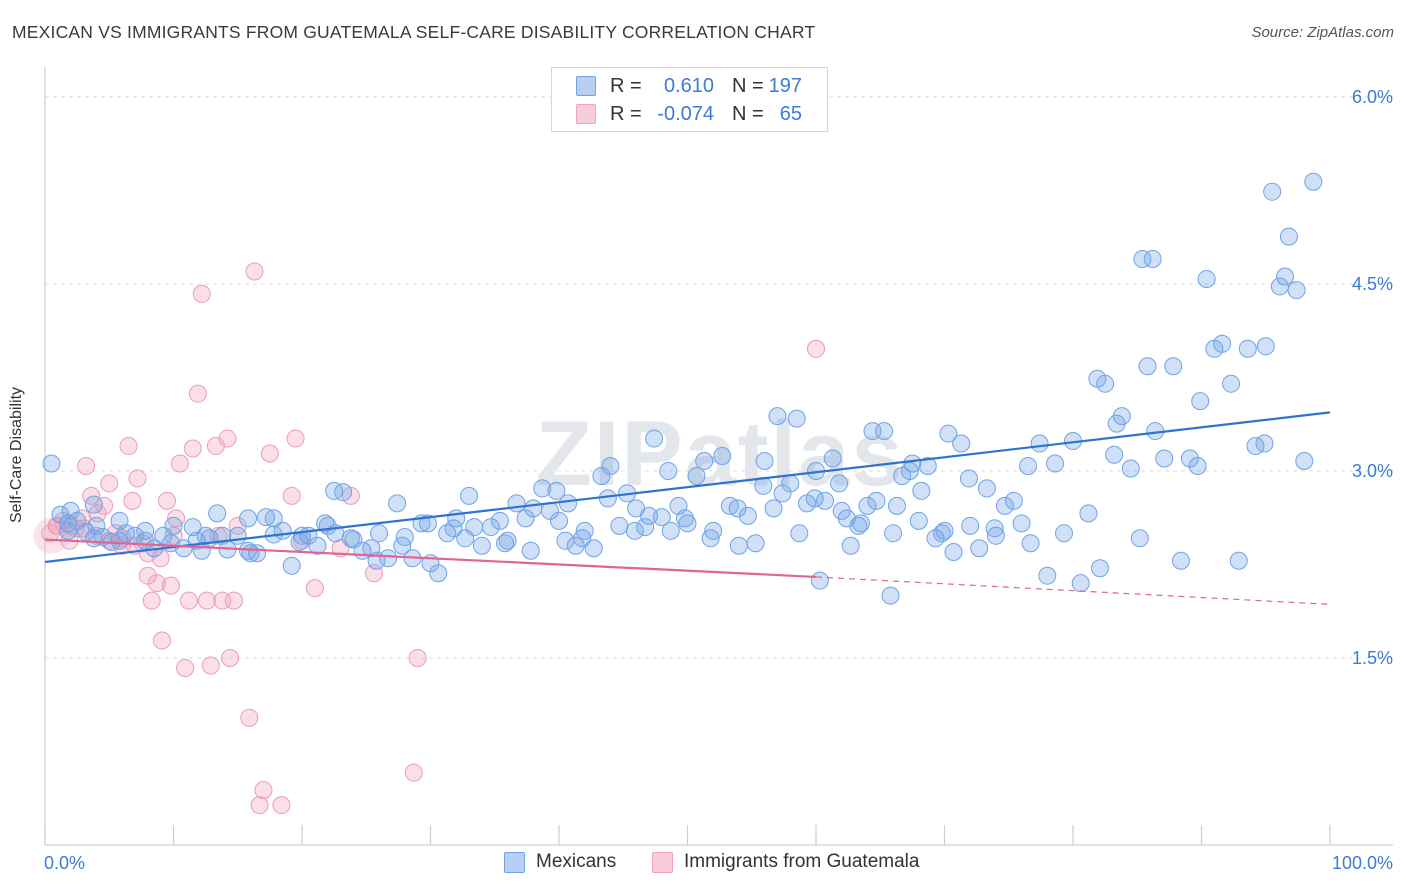 This screenshot has height=892, width=1406. Describe the element at coordinates (1322, 32) in the screenshot. I see `source-label: Source: ZipAtlas.com` at that location.